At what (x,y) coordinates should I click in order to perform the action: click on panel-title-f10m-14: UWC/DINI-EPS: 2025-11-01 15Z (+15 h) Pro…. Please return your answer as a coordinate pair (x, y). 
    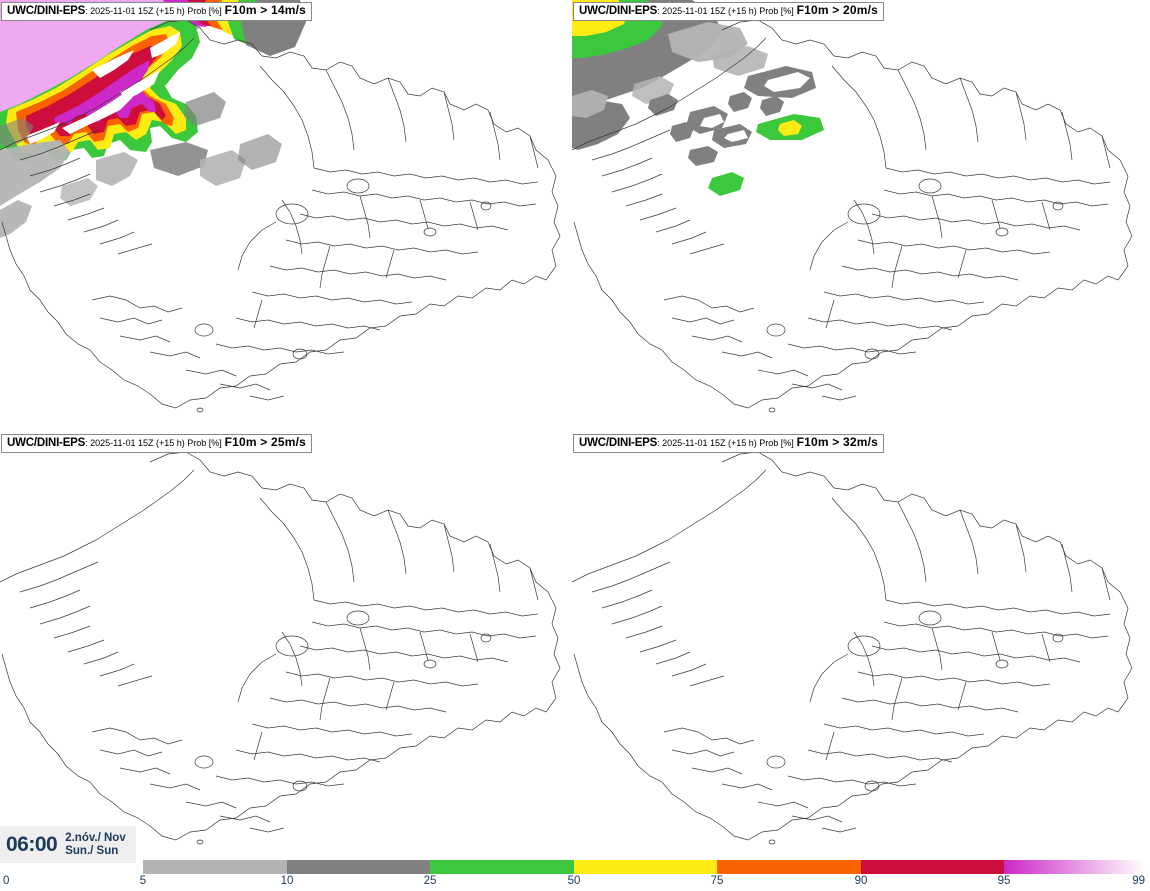
    Looking at the image, I should click on (157, 11).